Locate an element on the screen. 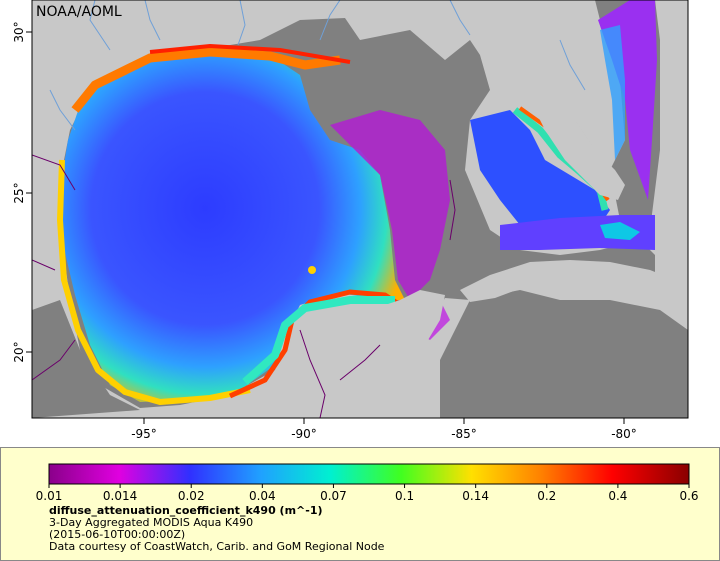 This screenshot has height=561, width=720. lat-tick-label: 25° is located at coordinates (19, 192).